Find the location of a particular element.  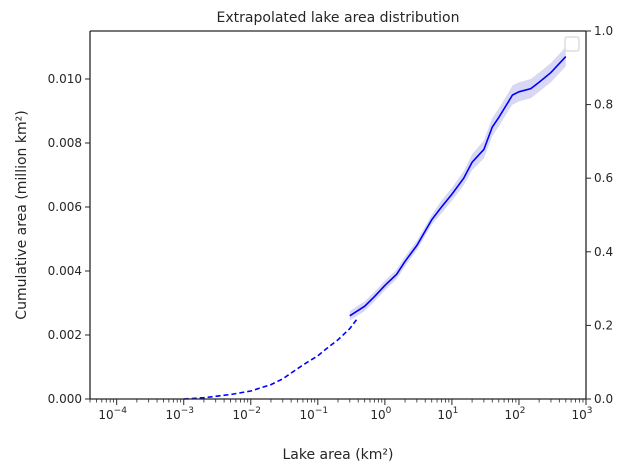

x-tick-label: 10¹ is located at coordinates (447, 414).